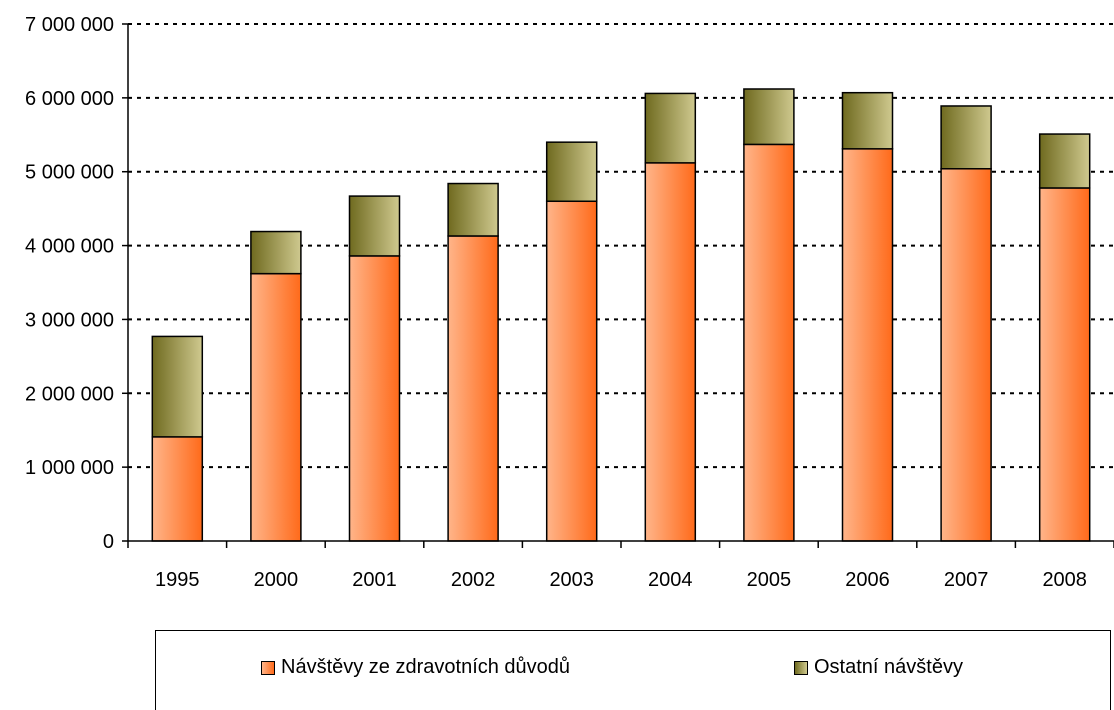 The image size is (1114, 710). What do you see at coordinates (69, 25) in the screenshot?
I see `y-tick-label: 7 000 000` at bounding box center [69, 25].